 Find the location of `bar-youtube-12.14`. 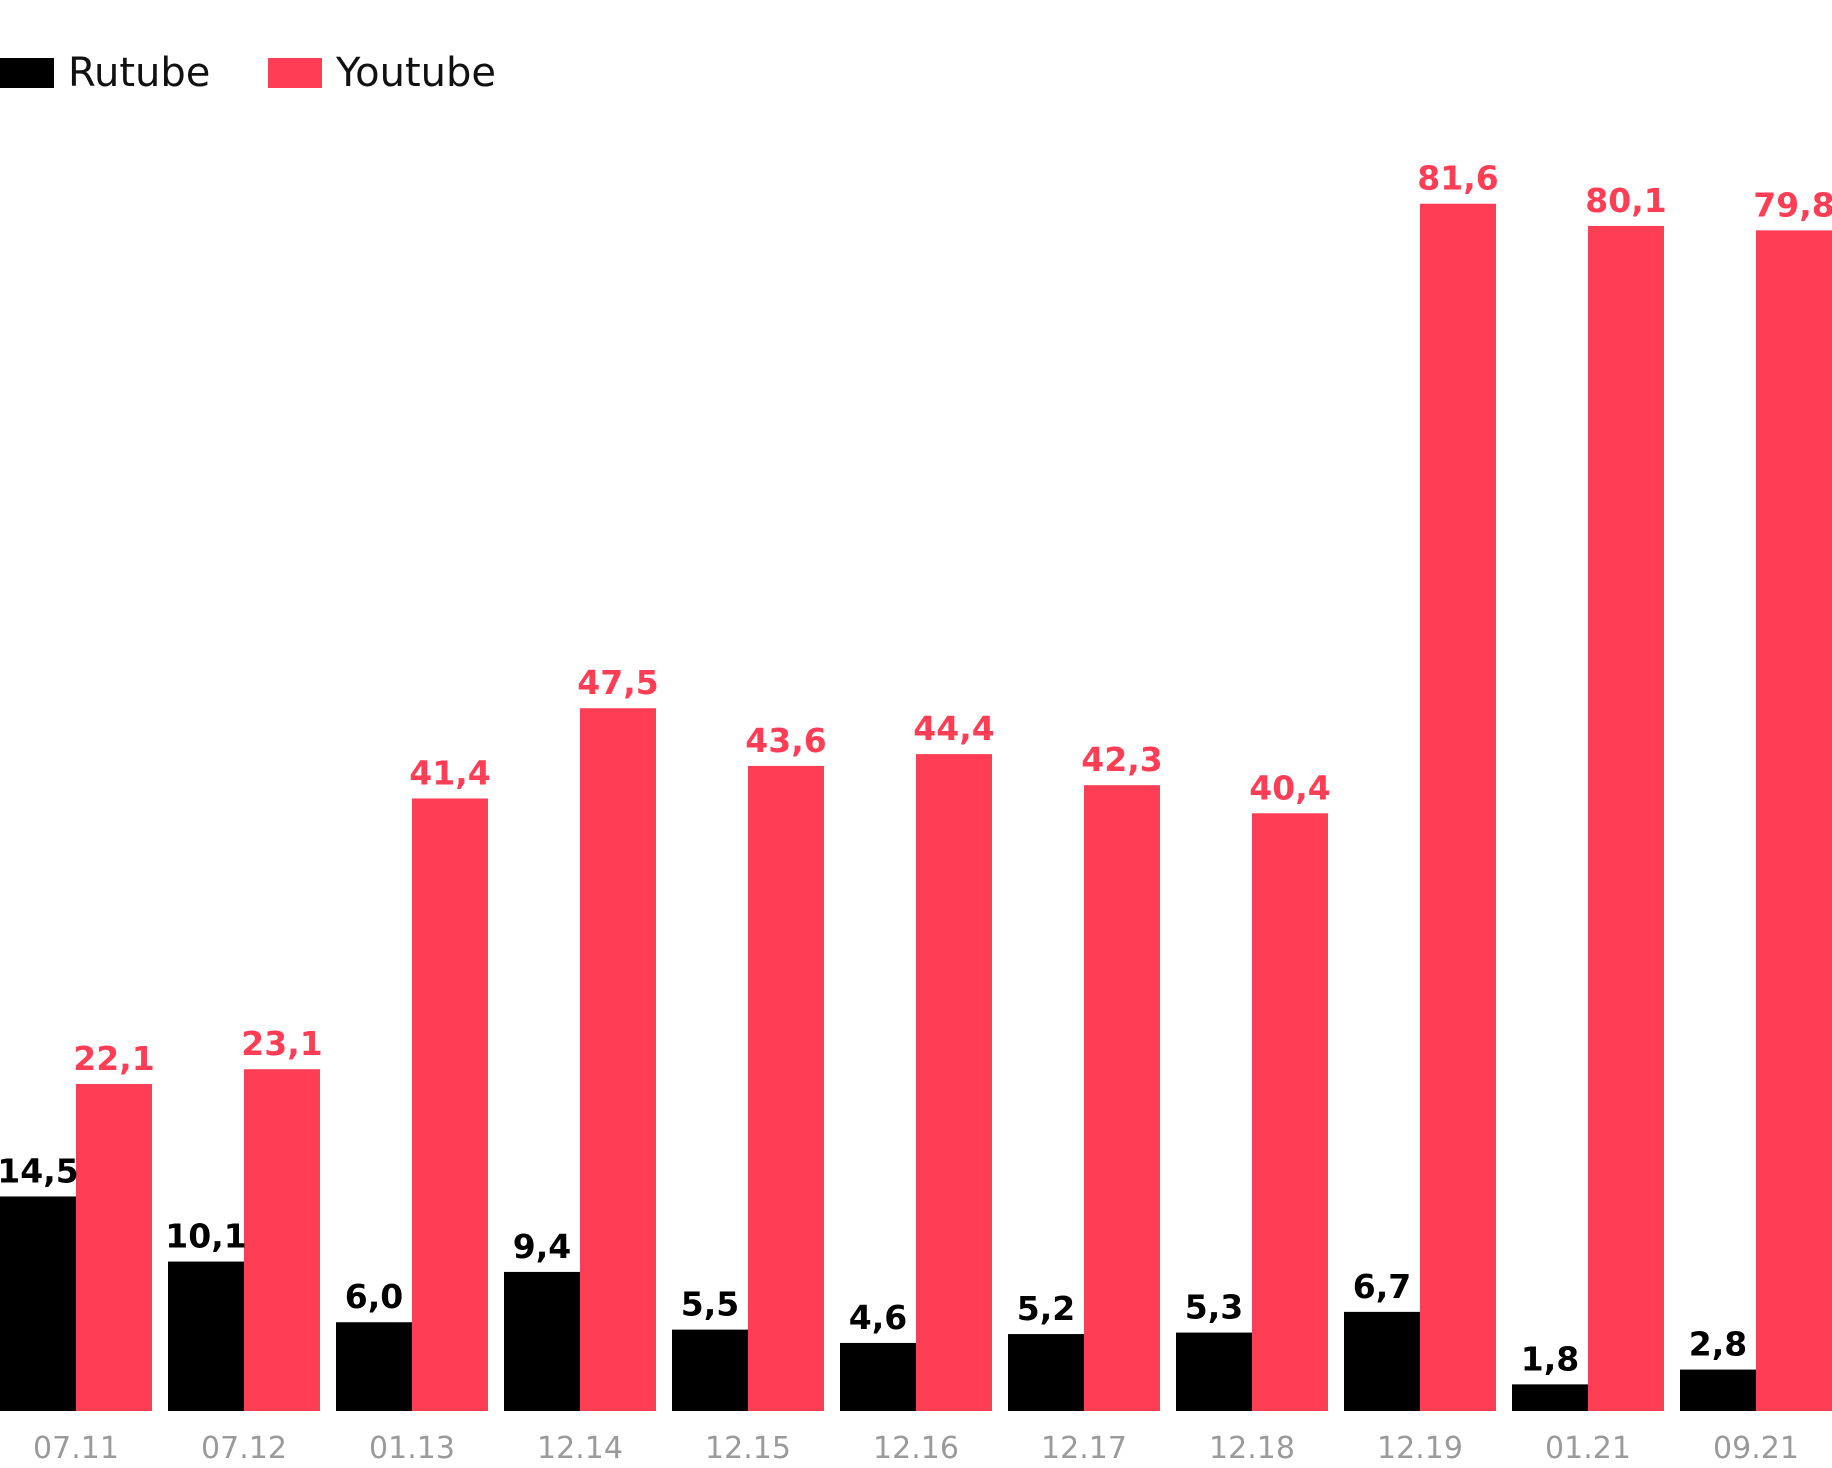

bar-youtube-12.14 is located at coordinates (618, 1059).